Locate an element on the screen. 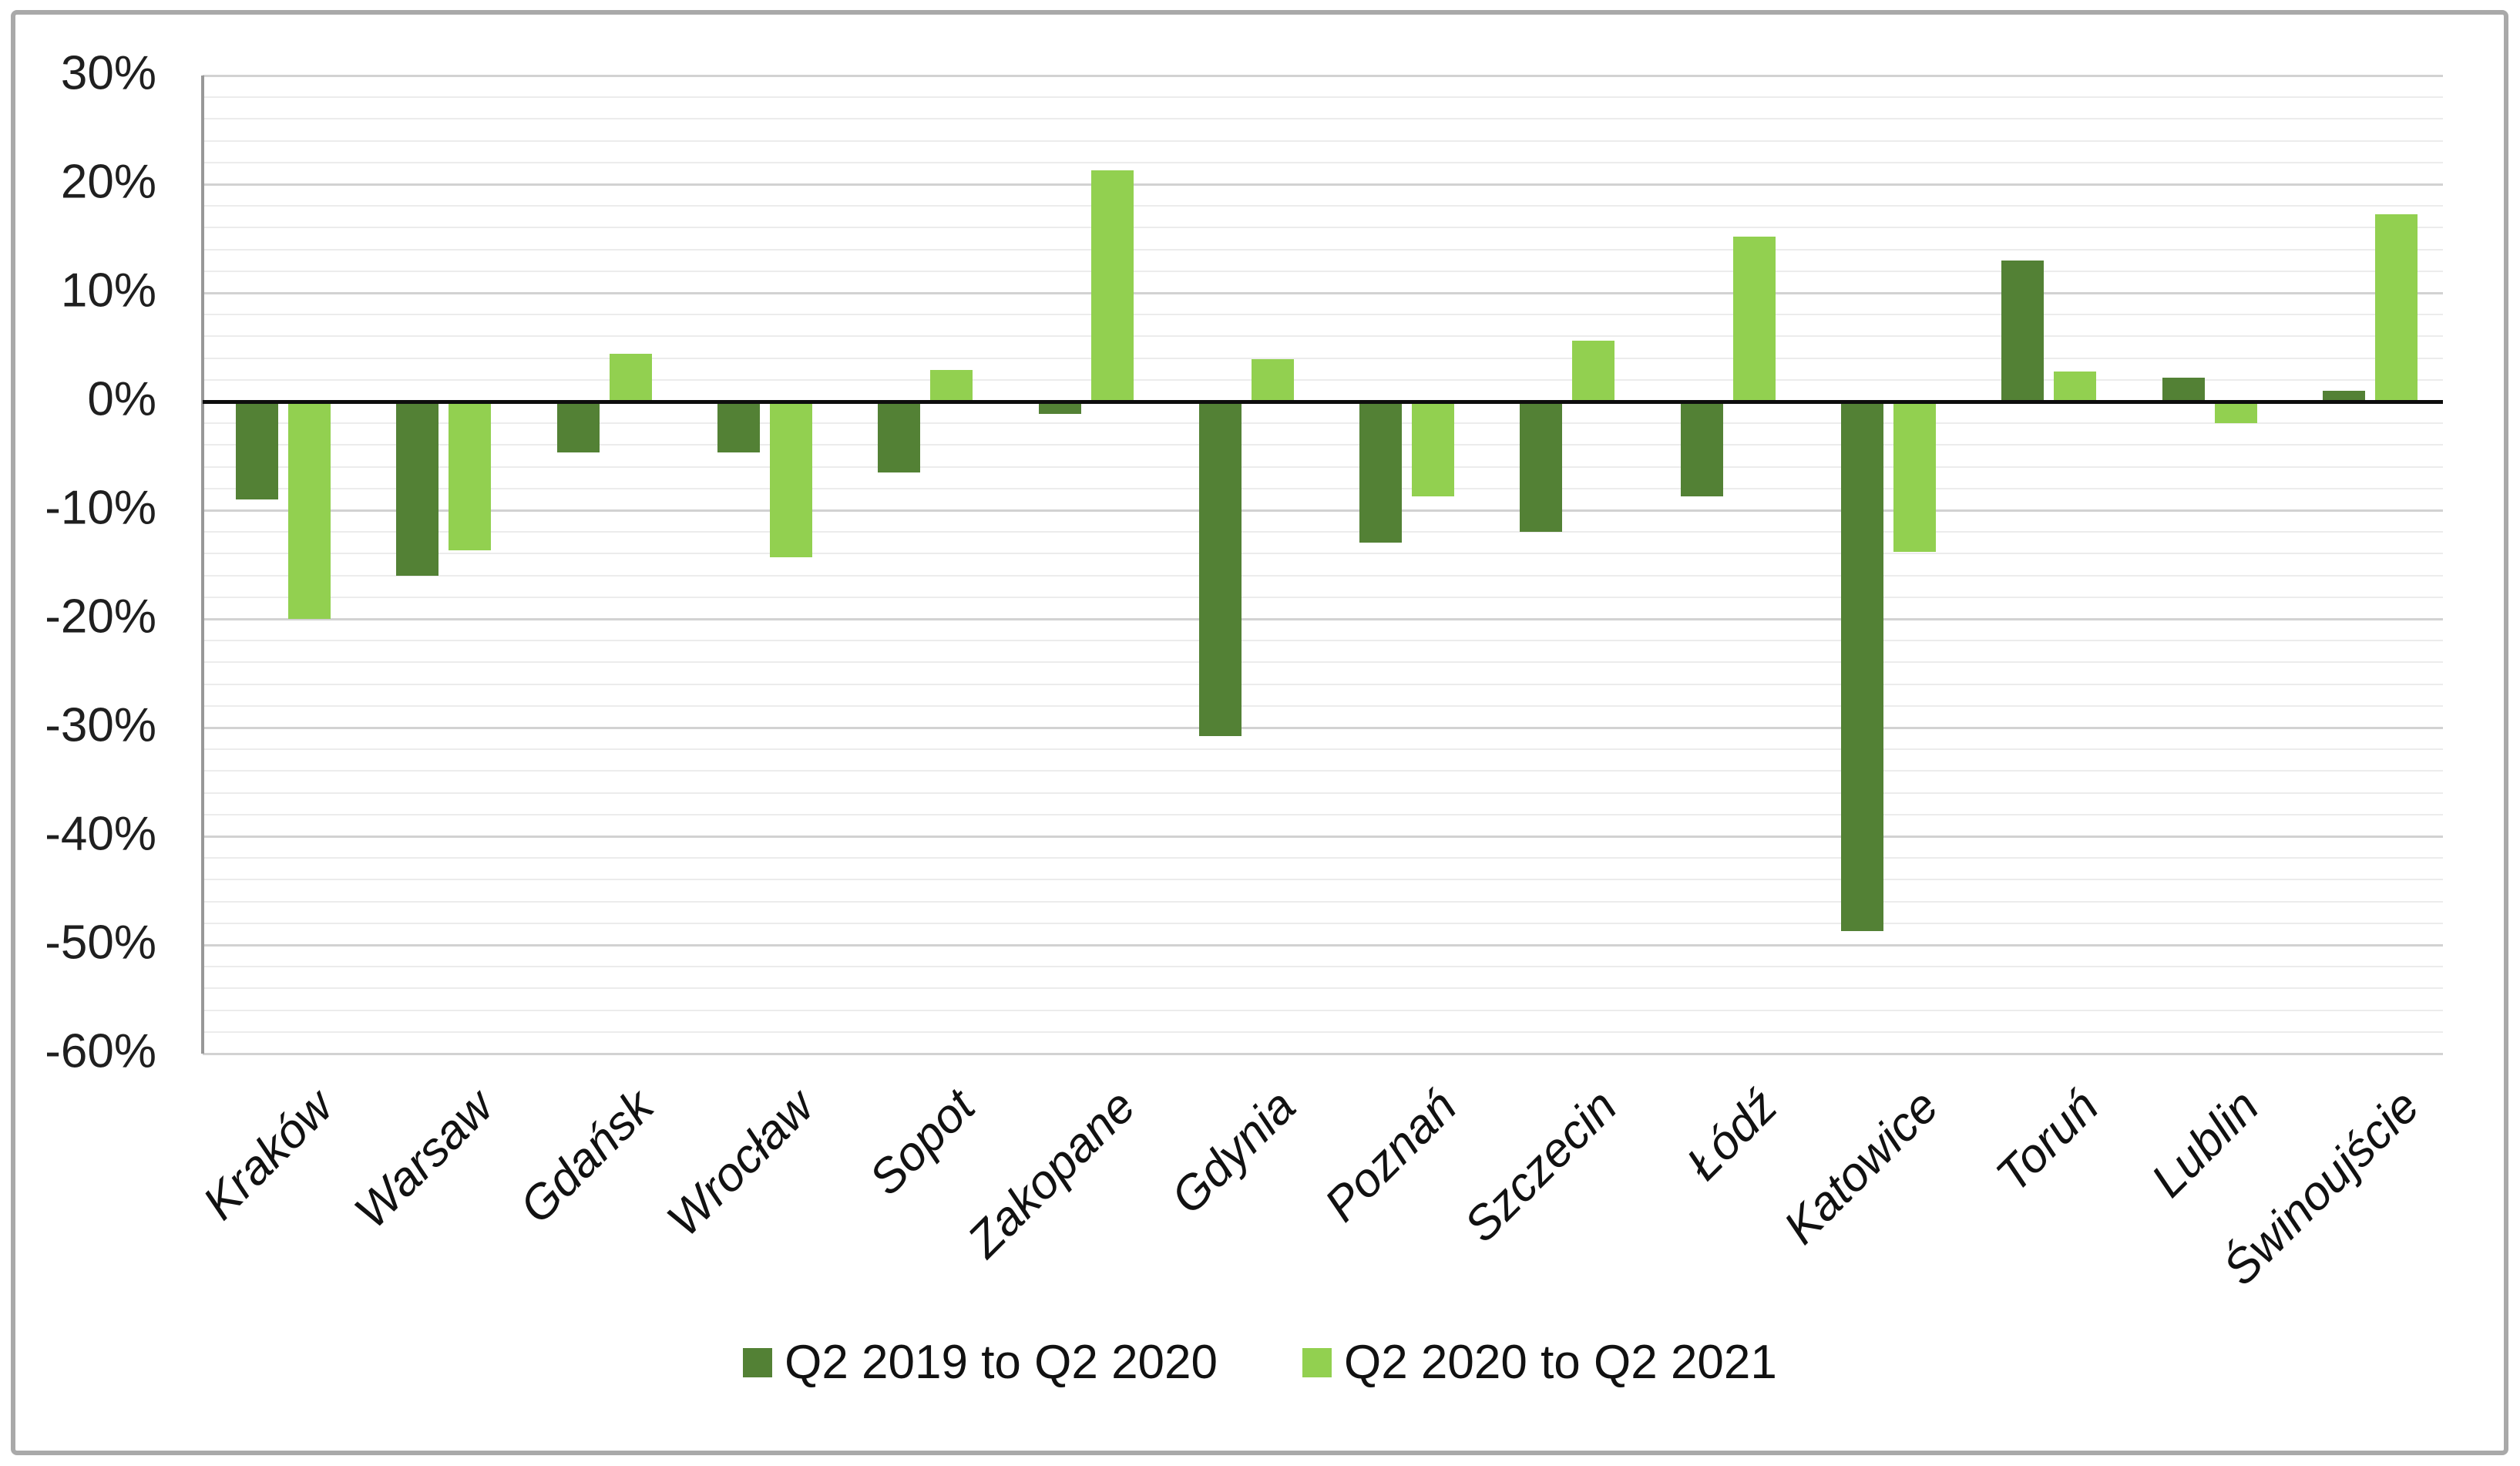  major-gridline--50pct is located at coordinates (1323, 945).